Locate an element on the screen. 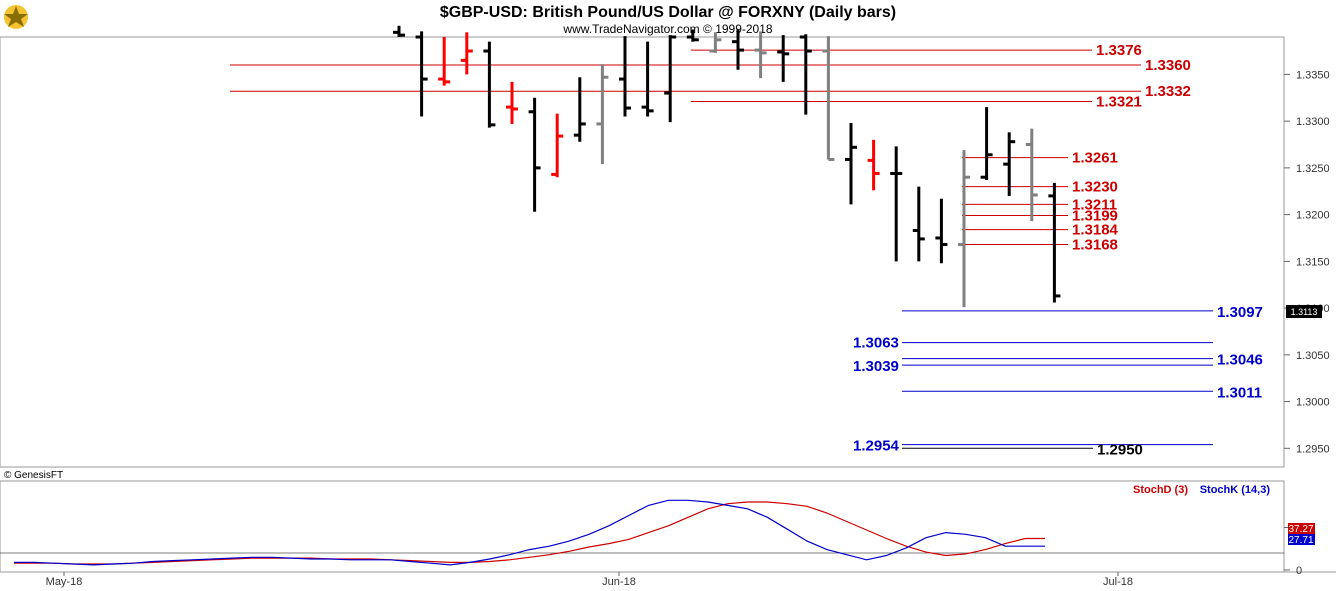  price-tick-label: 1.3050 is located at coordinates (1313, 356).